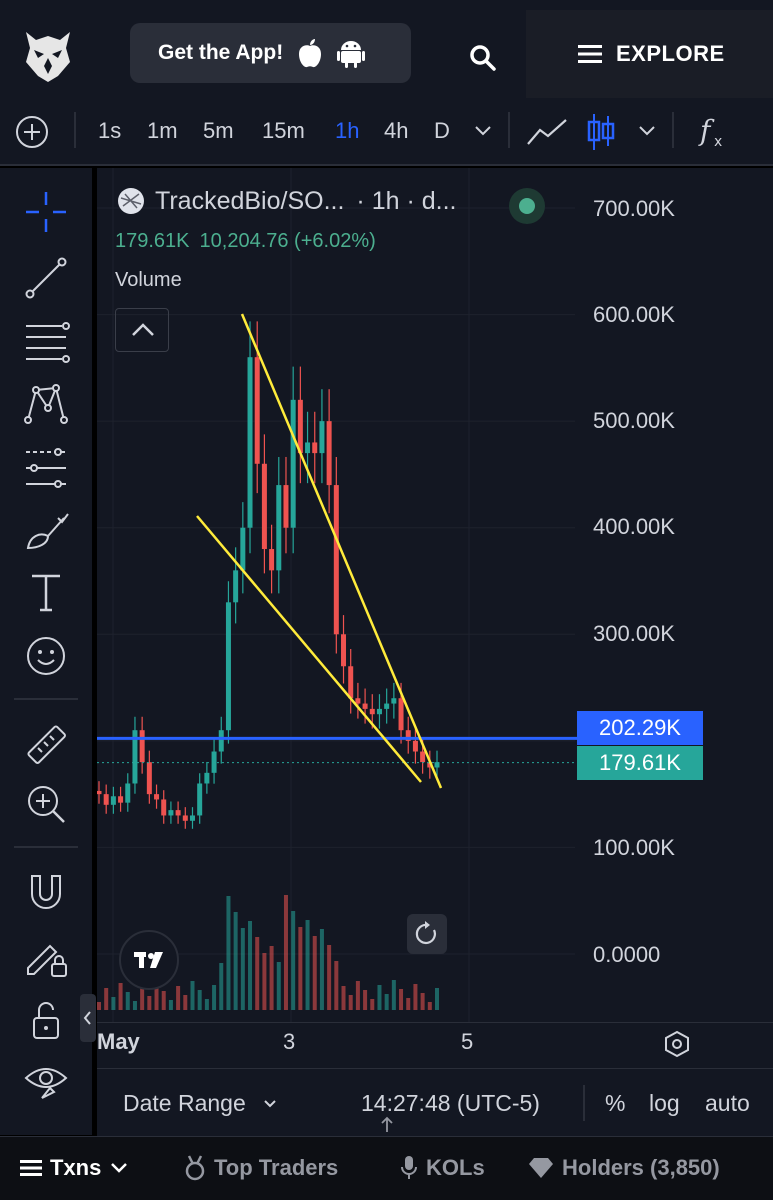  I want to click on tab-txns: Txns, so click(74, 1168).